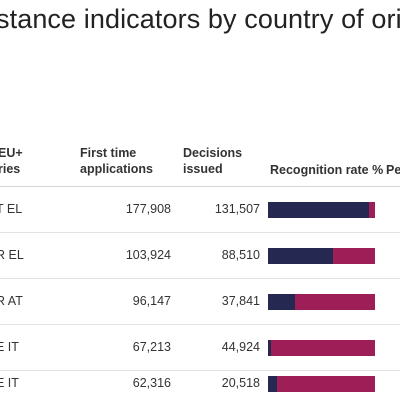 This screenshot has width=400, height=407. I want to click on column-header-decisions-issued: Decisions issued, so click(212, 161).